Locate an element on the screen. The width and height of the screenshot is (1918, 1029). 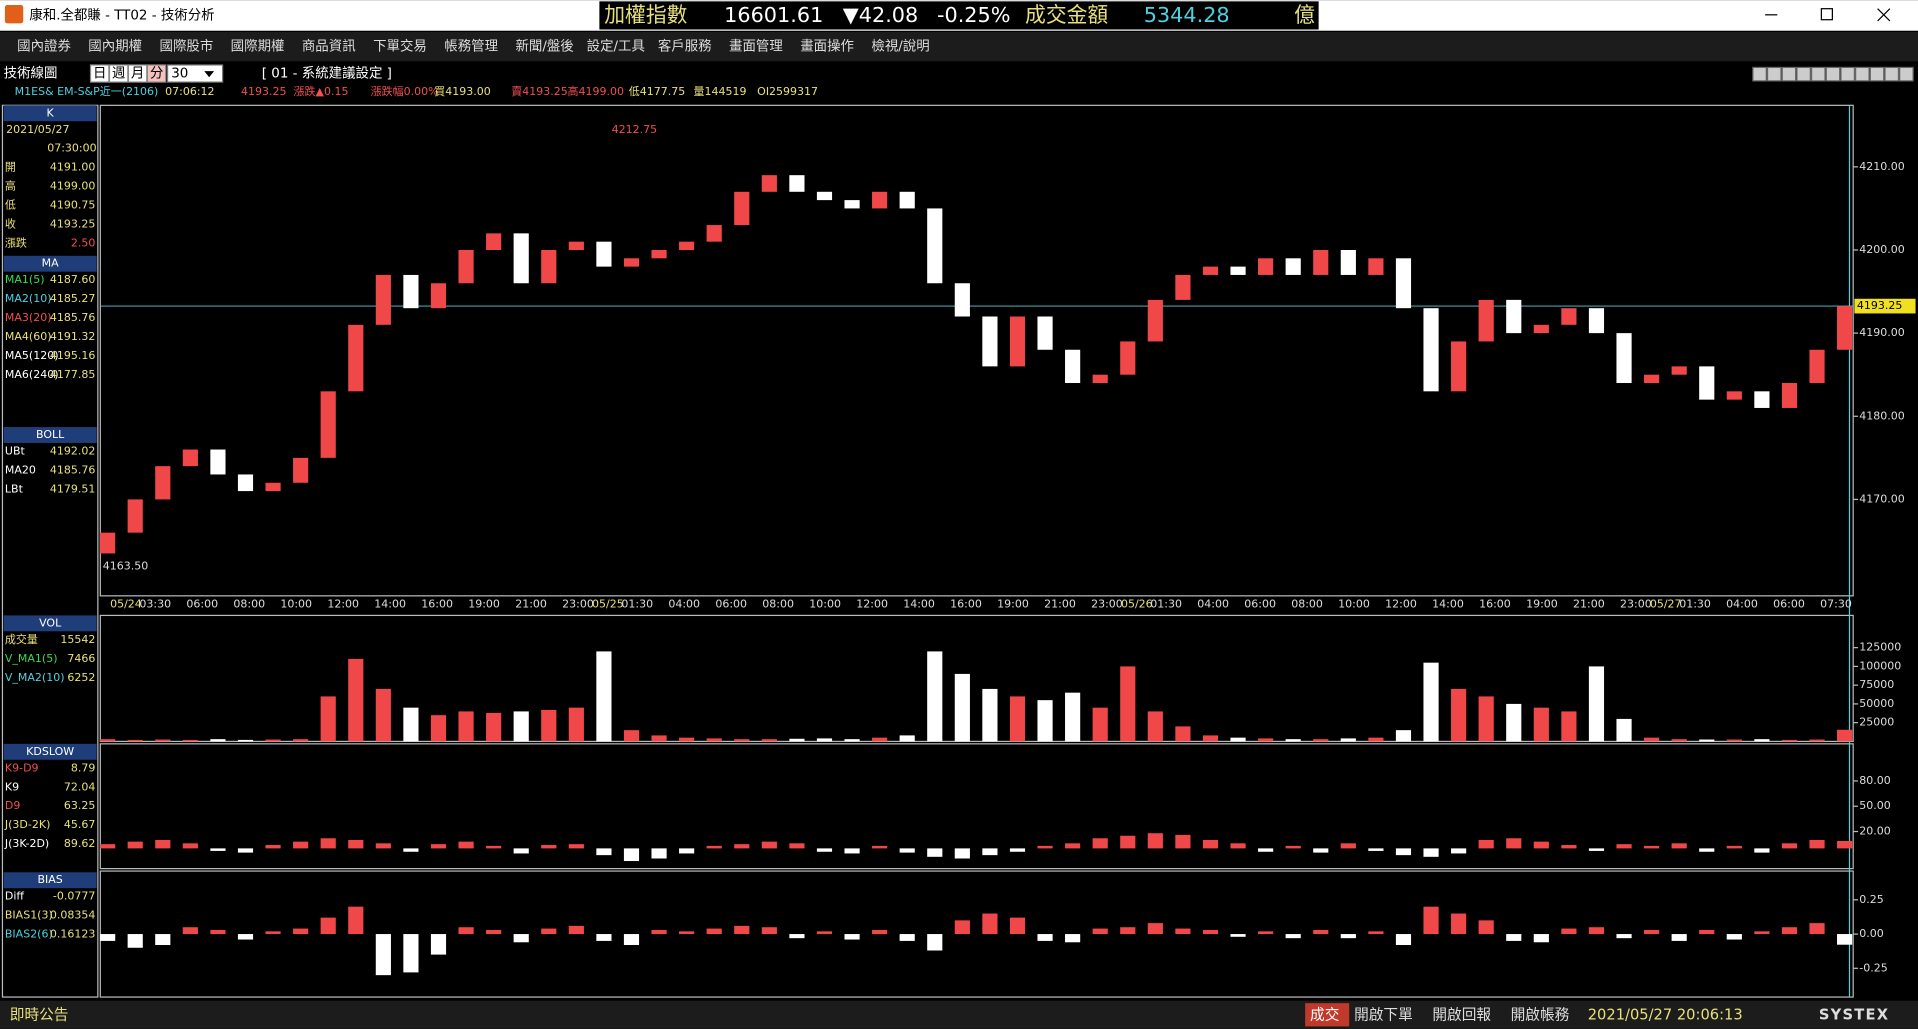
period-label: 月 is located at coordinates (137, 74).